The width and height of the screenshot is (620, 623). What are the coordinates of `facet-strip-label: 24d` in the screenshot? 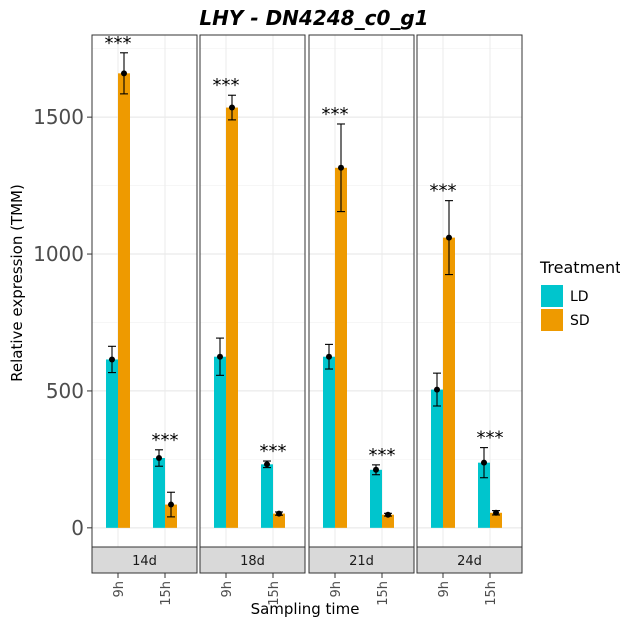 It's located at (469, 561).